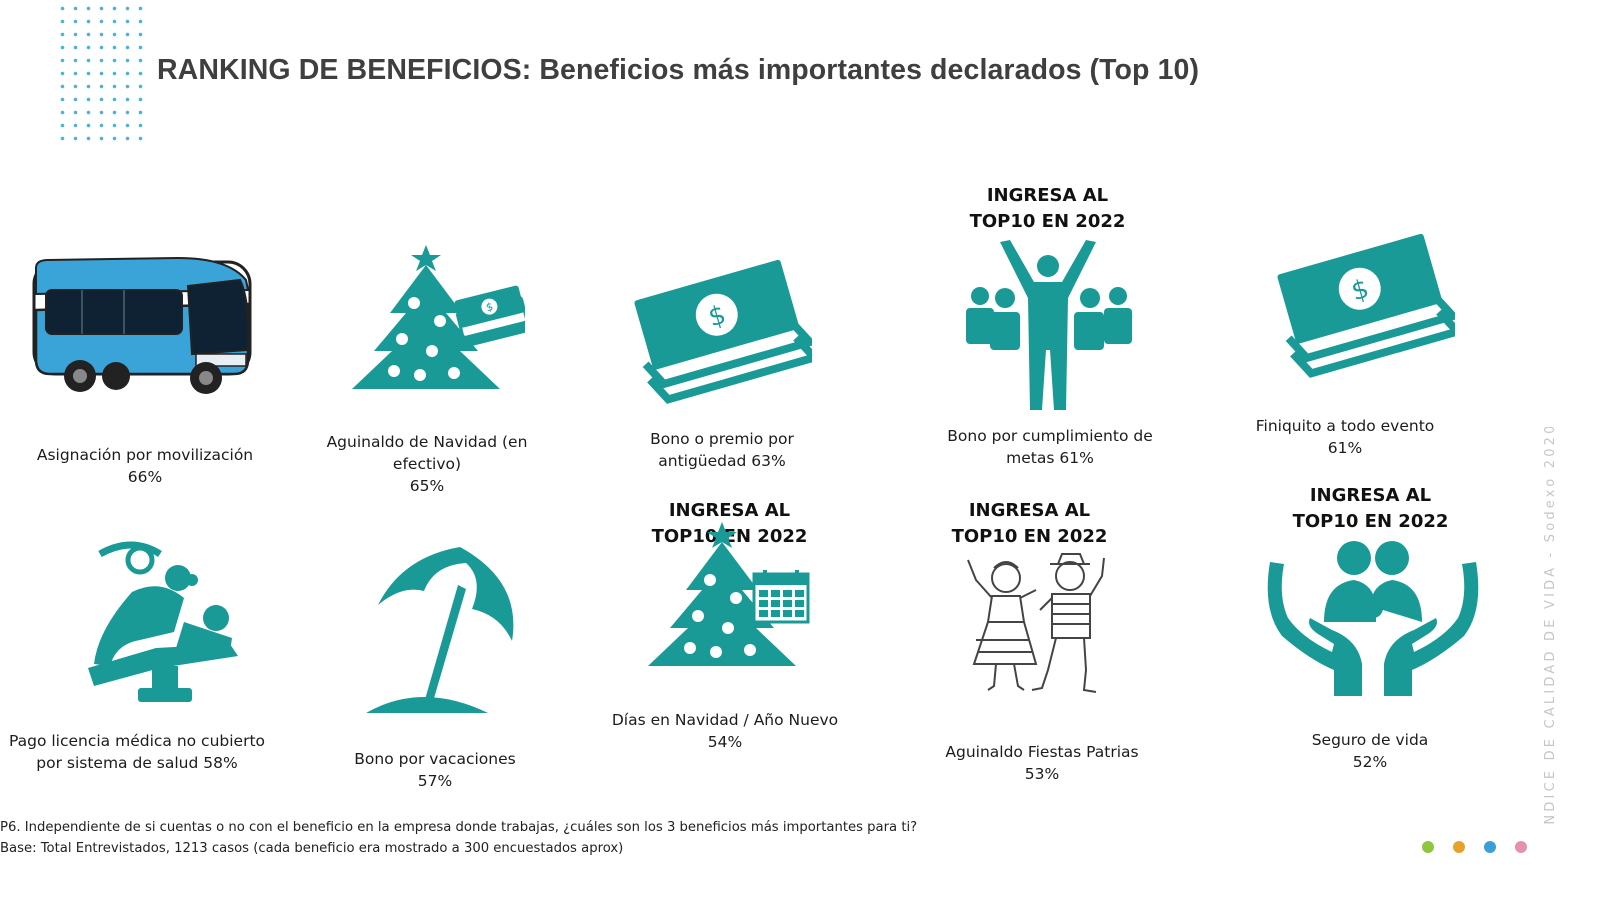  Describe the element at coordinates (1049, 326) in the screenshot. I see `team-celebration-icon` at that location.